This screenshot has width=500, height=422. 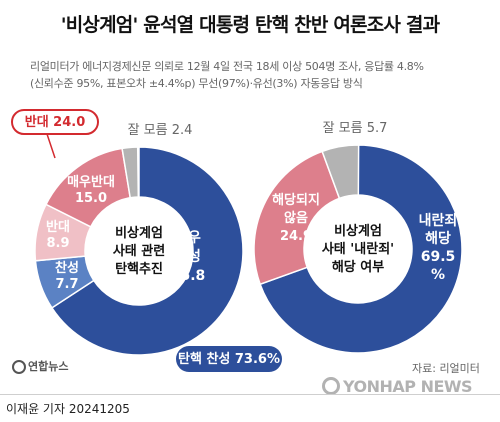 What do you see at coordinates (438, 275) in the screenshot?
I see `data-label-2-0-line: %` at bounding box center [438, 275].